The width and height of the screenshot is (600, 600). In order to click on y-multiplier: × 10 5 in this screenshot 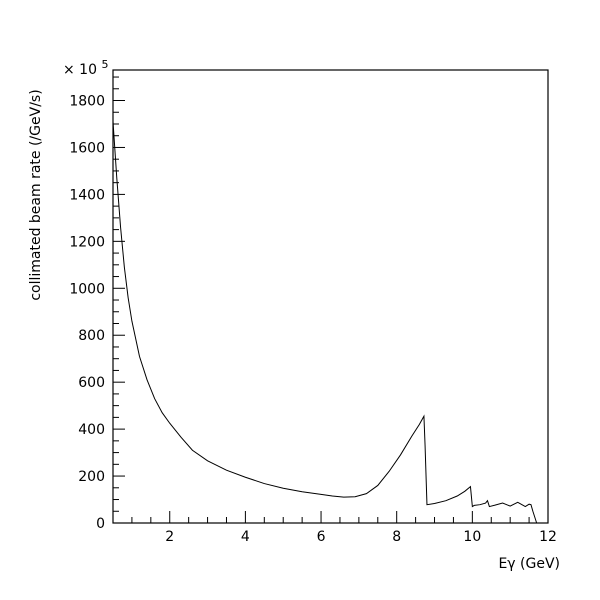, I will do `click(85, 68)`.